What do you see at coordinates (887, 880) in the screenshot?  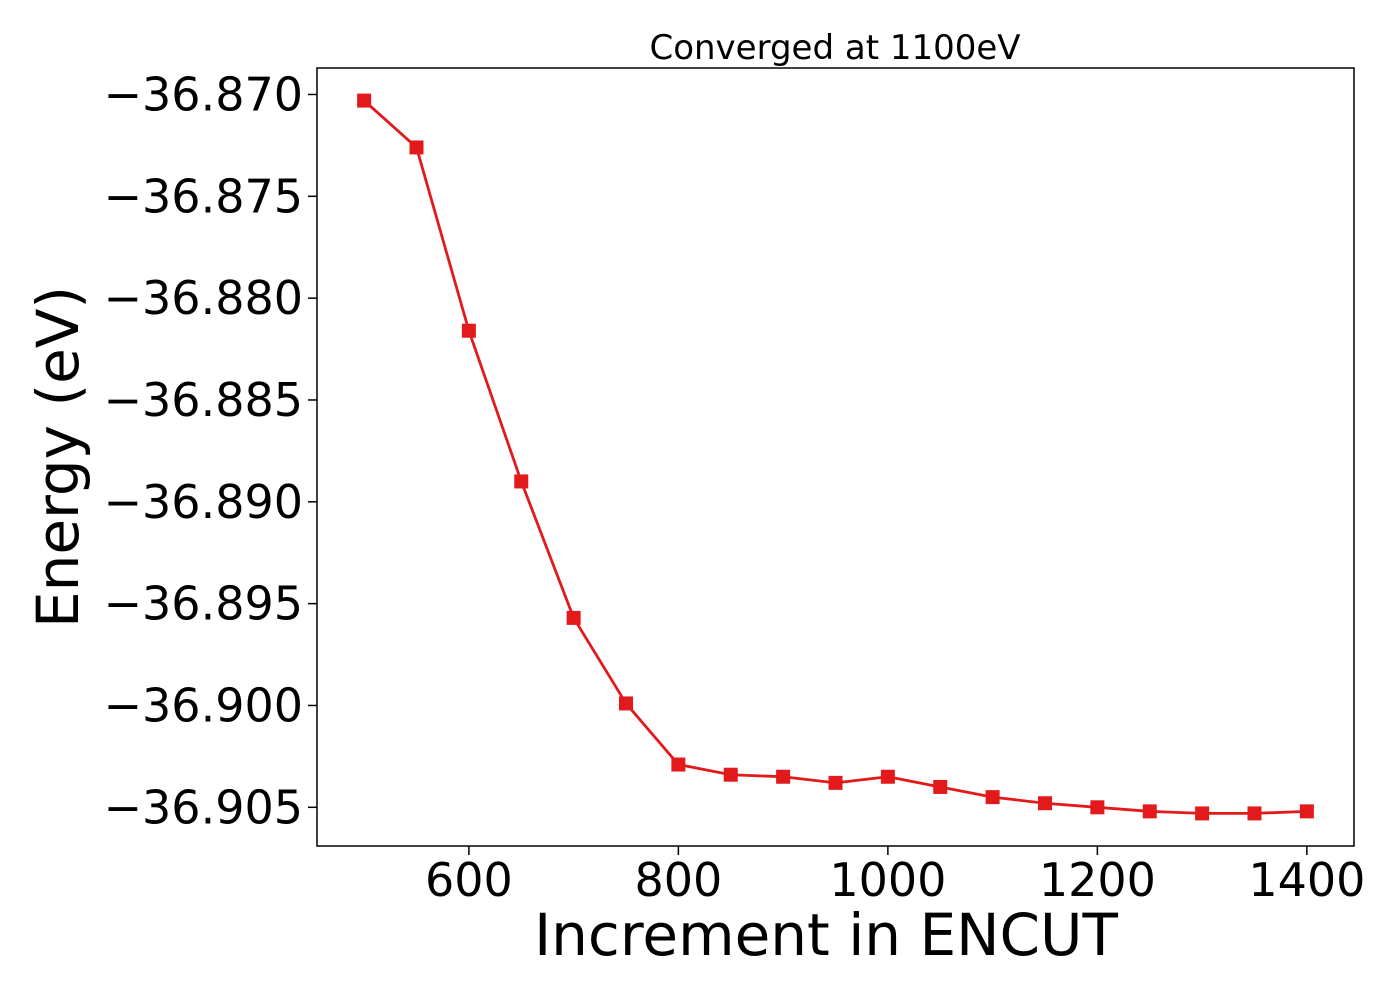 I see `x-tick-label: 1000` at bounding box center [887, 880].